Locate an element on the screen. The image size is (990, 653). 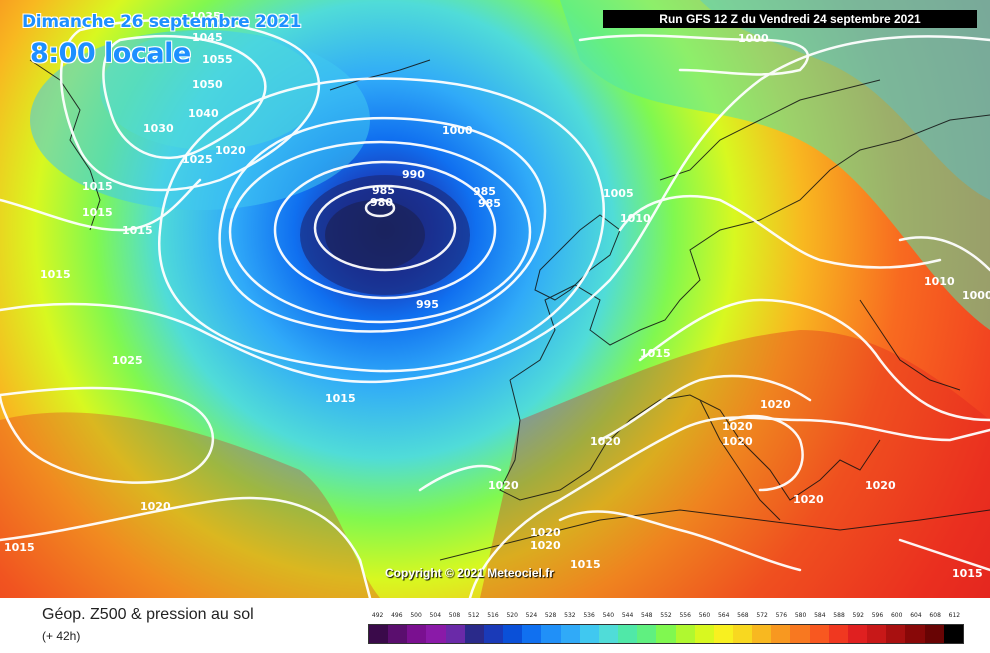
isobar-label: 1030 is located at coordinates (158, 128).